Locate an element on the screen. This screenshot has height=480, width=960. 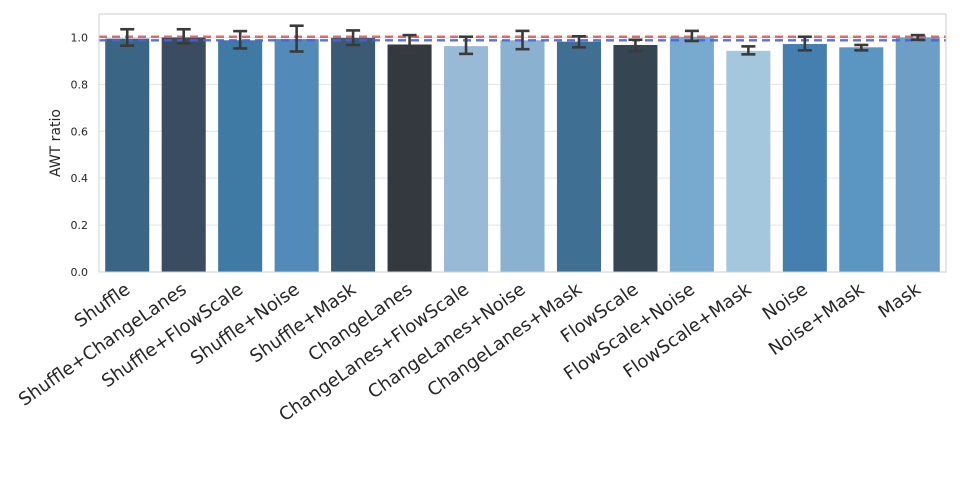
error-bars is located at coordinates (522, 40).